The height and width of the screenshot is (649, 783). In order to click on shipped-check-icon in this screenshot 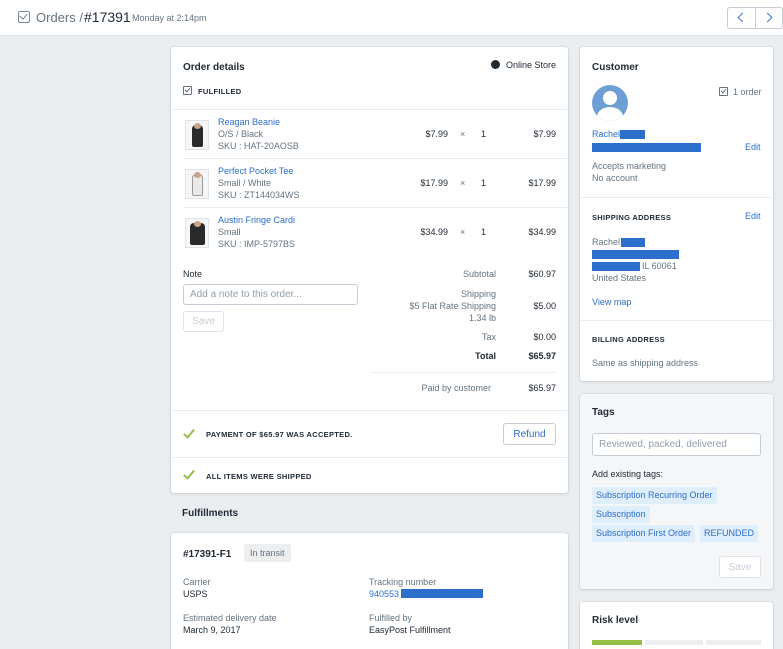, I will do `click(189, 473)`.